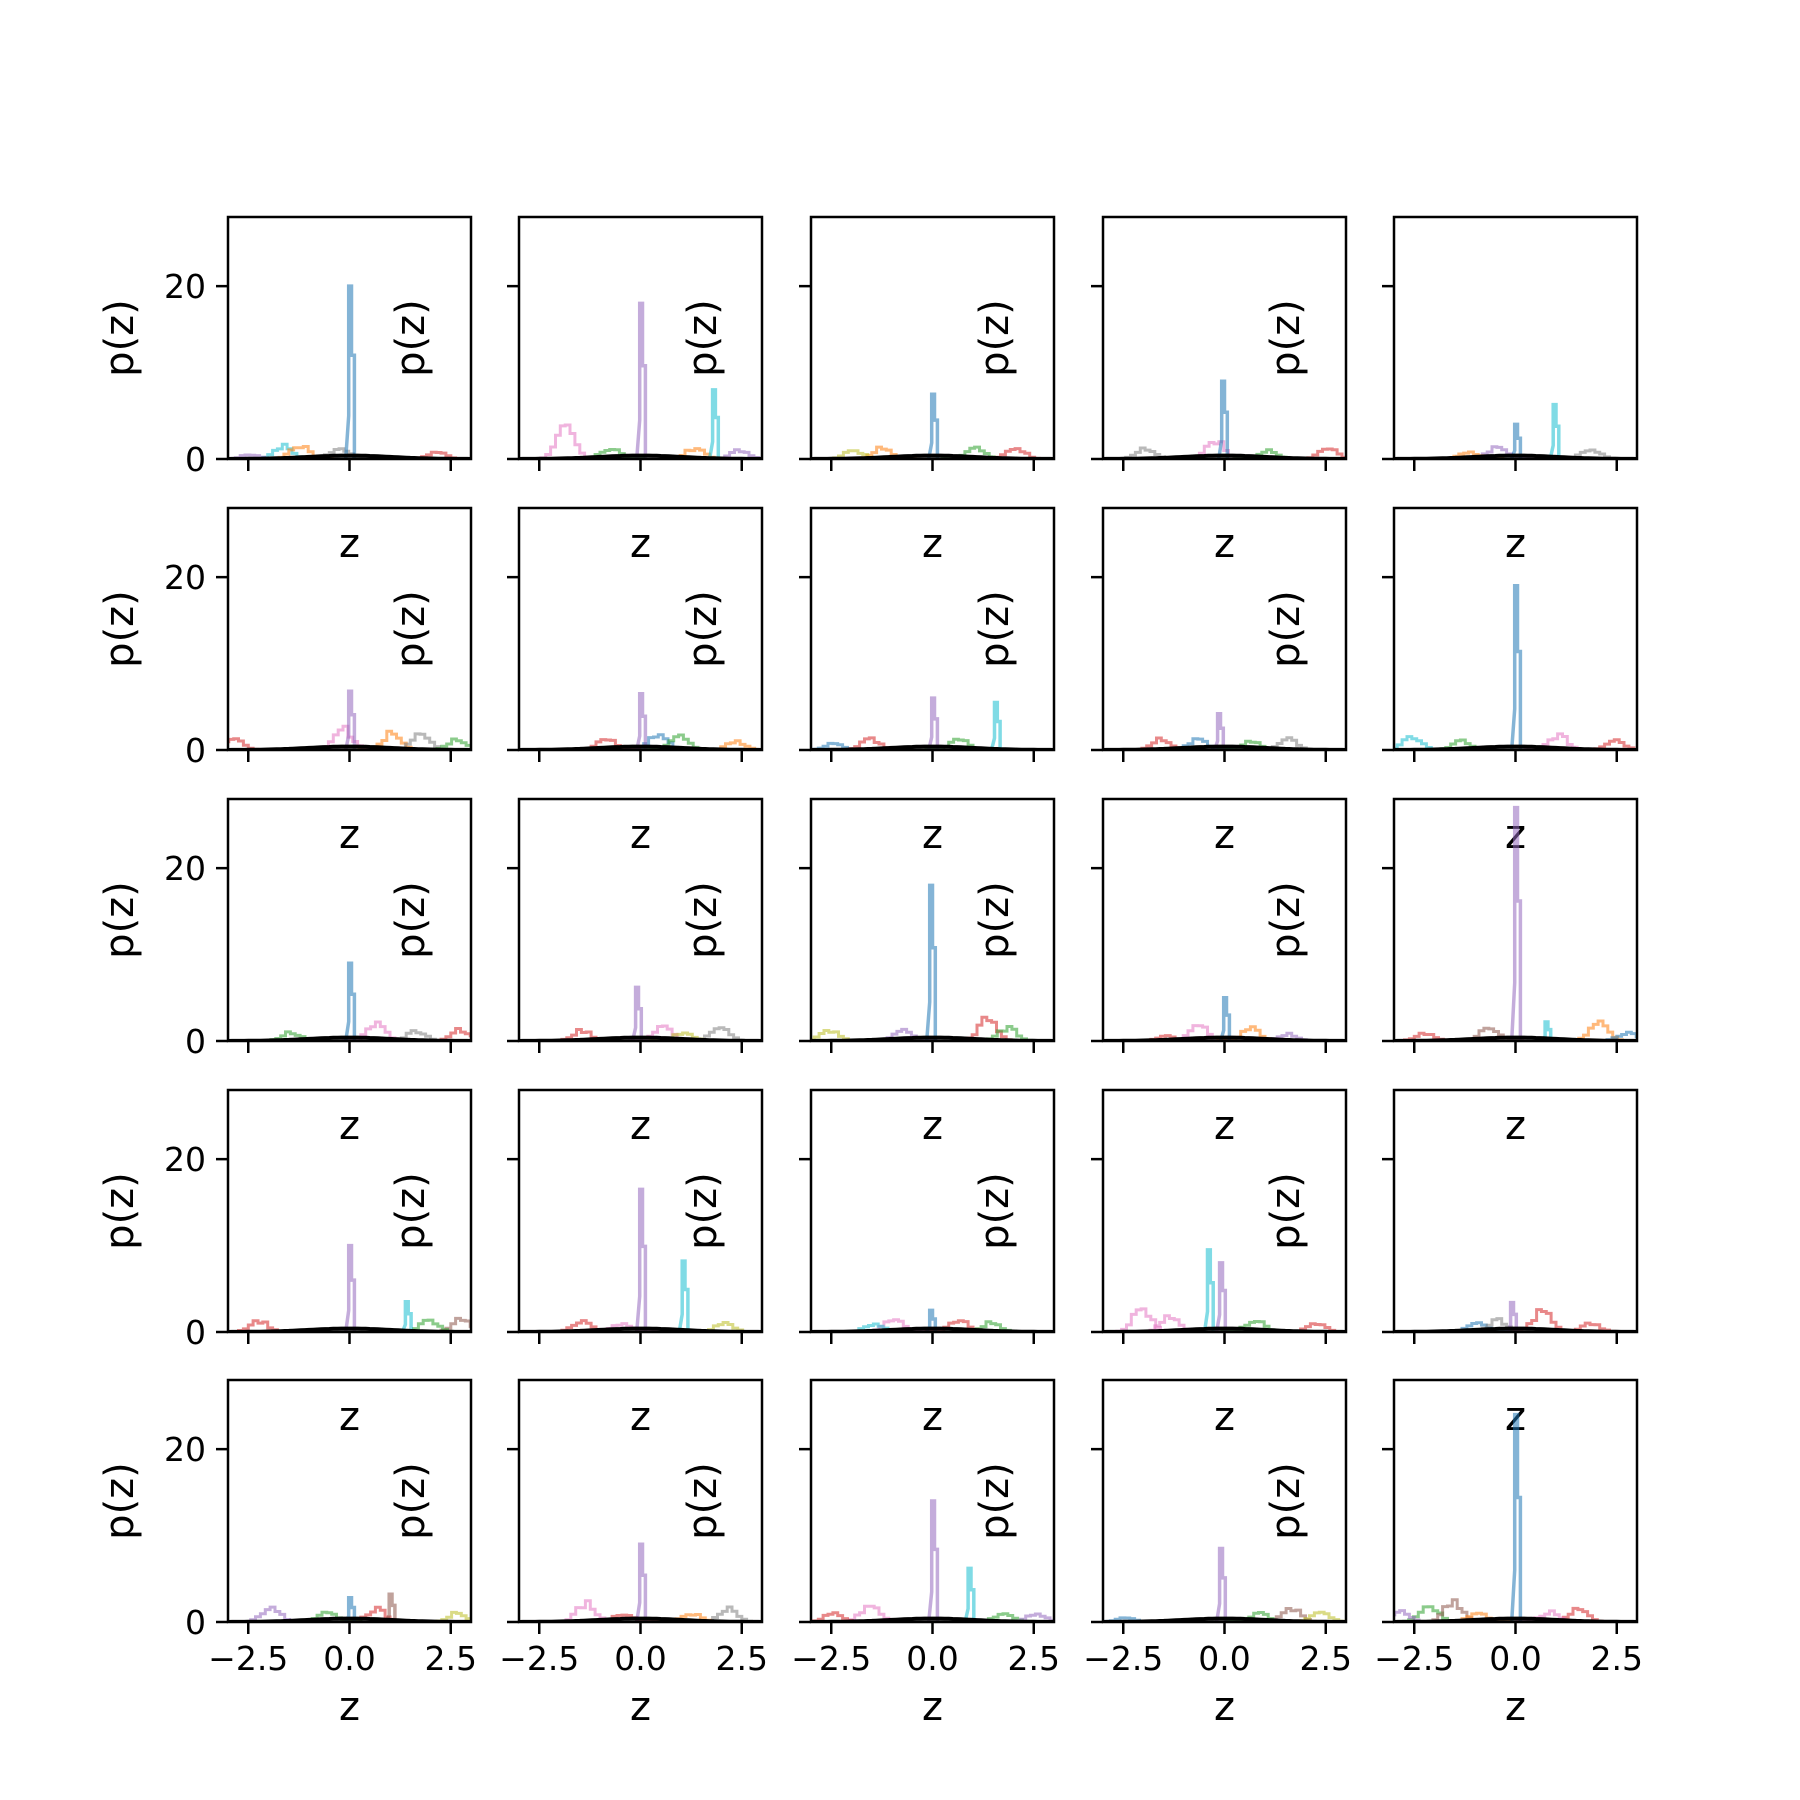 Image resolution: width=1800 pixels, height=1800 pixels. I want to click on panel-2-1: 0 20 p(z) z, so click(285, 682).